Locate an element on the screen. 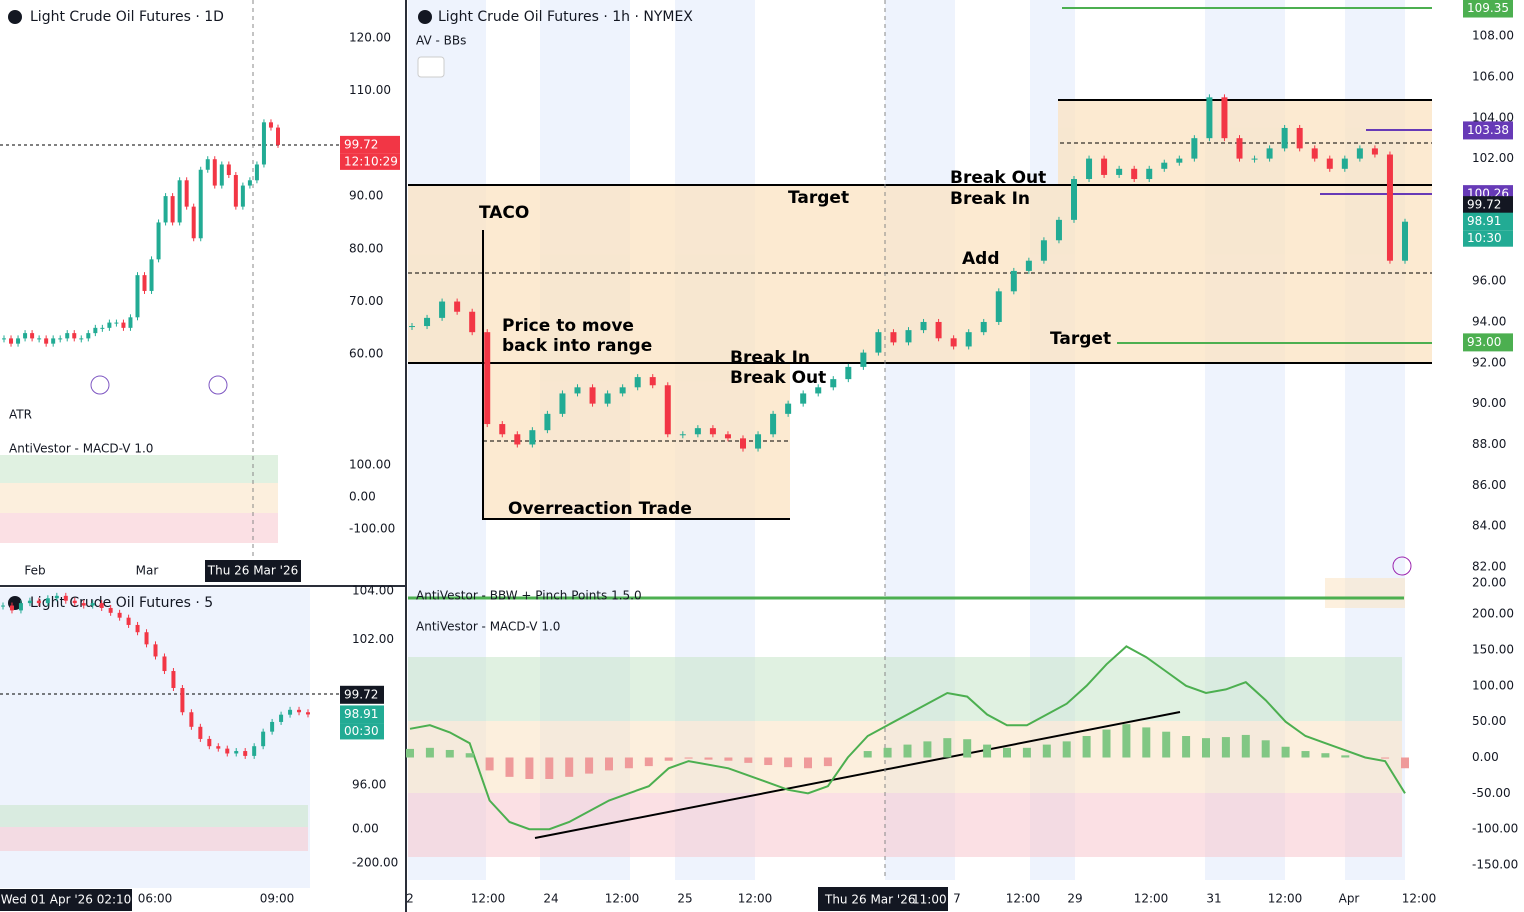  y-tick-label: 104.00 is located at coordinates (1493, 117).